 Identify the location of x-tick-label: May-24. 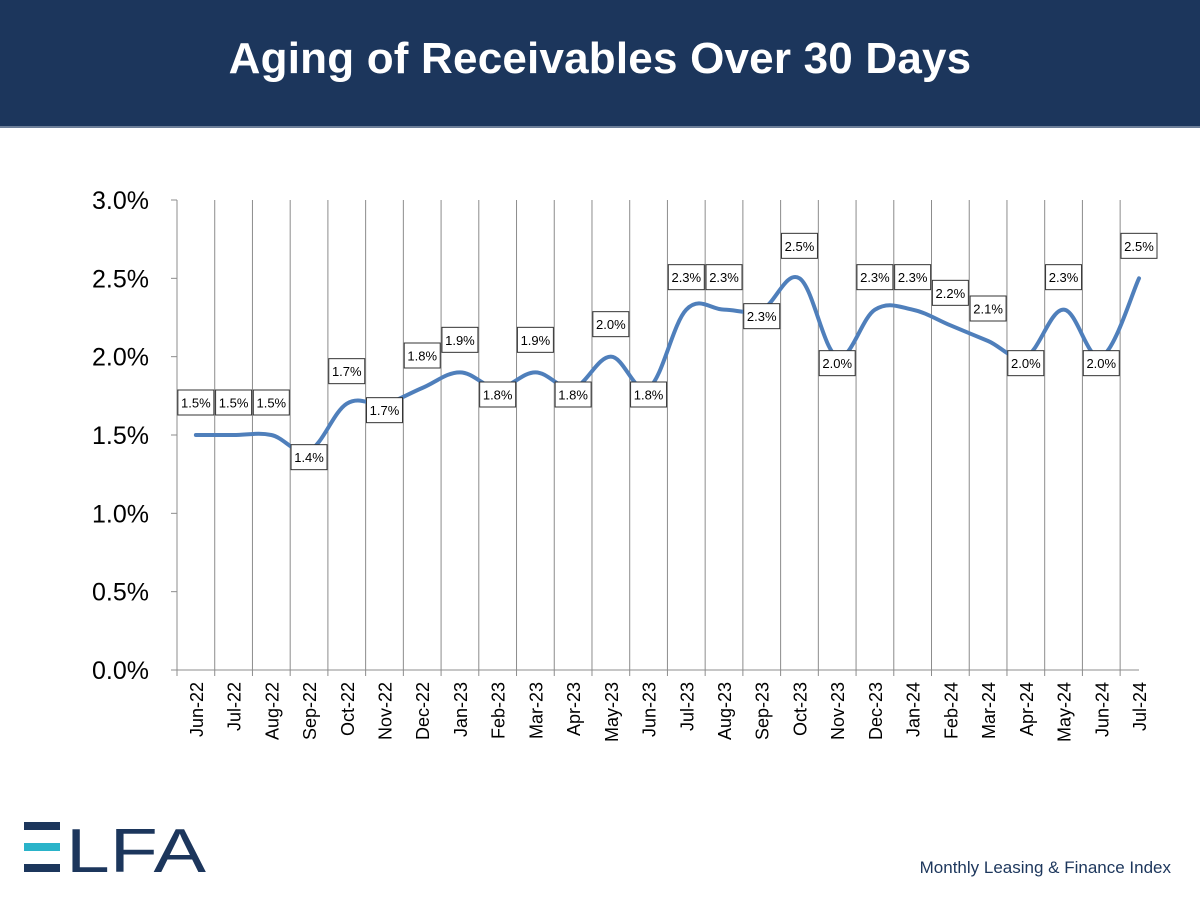
(1065, 712).